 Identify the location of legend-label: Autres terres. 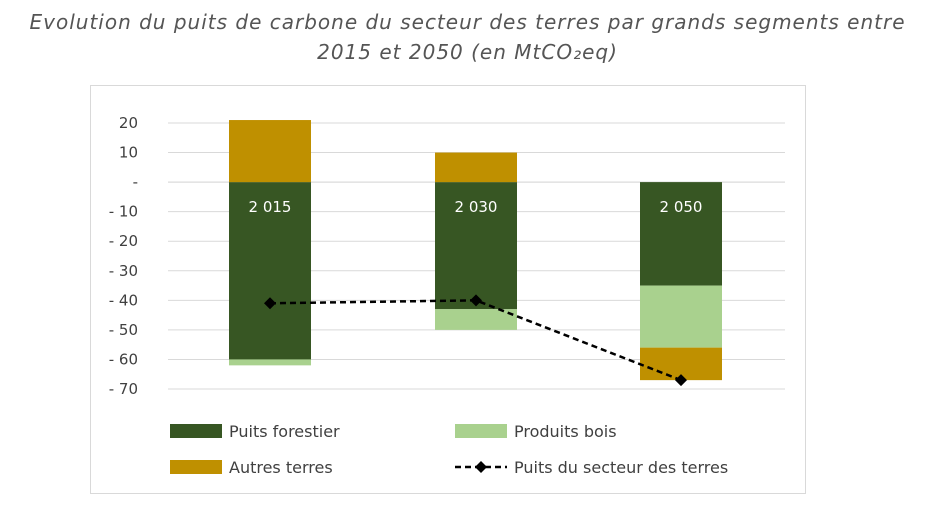
(281, 467).